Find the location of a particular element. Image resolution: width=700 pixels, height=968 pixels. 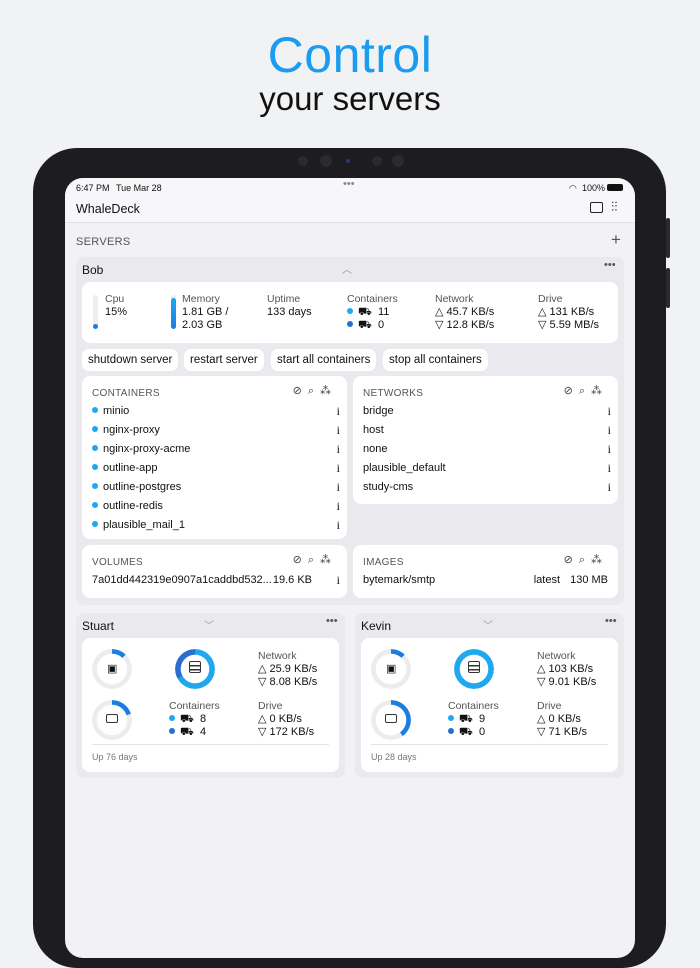

list-item: plausible_mail_1 i is located at coordinates (217, 525).